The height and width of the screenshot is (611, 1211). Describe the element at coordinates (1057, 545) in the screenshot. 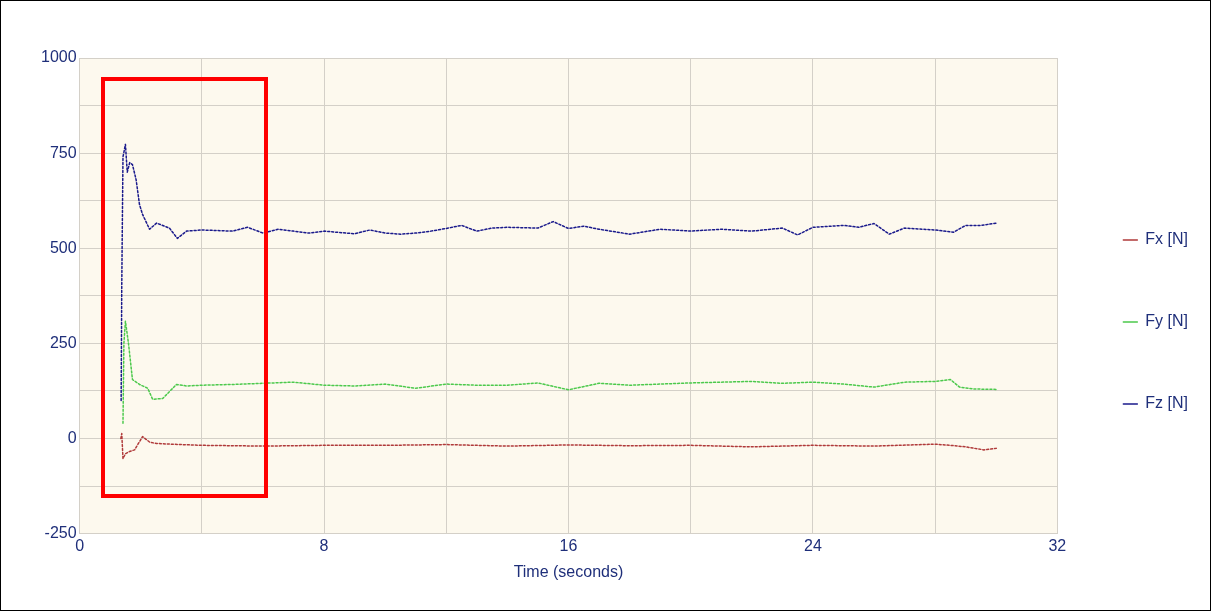

I see `x-tick-label: 32` at that location.